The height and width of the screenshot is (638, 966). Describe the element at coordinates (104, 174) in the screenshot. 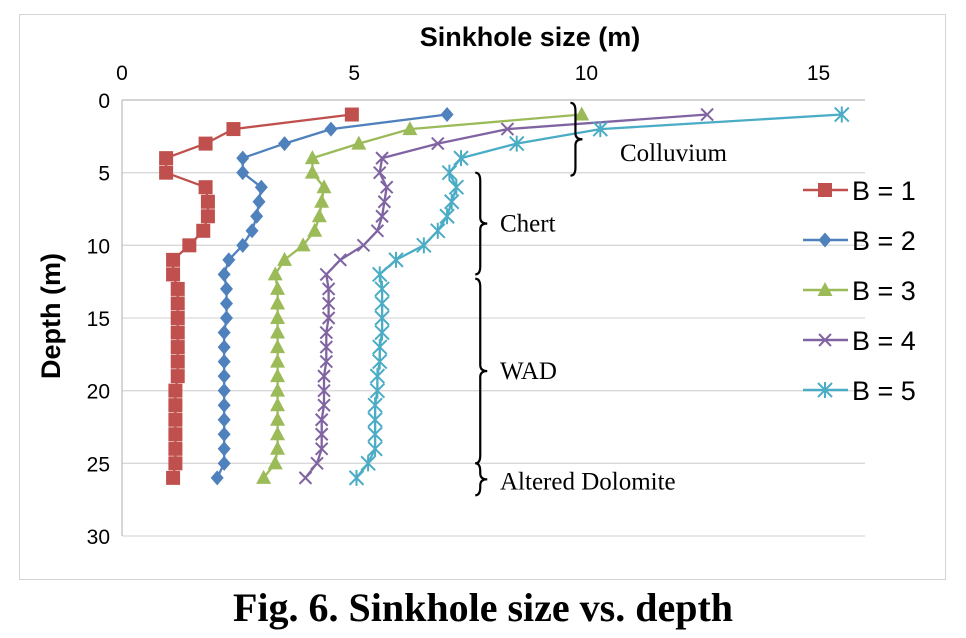

I see `y-tick-label: 5` at that location.